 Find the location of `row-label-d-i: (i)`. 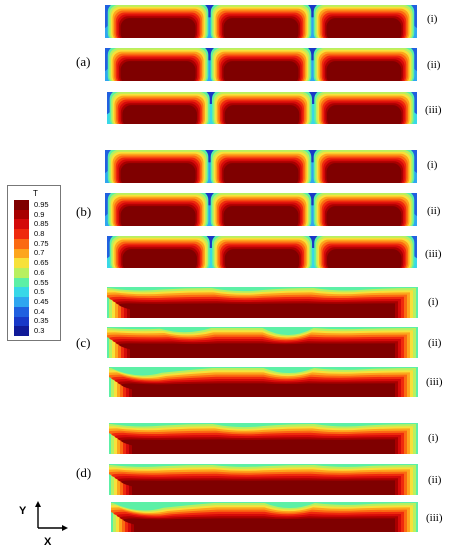

row-label-d-i: (i) is located at coordinates (433, 438).